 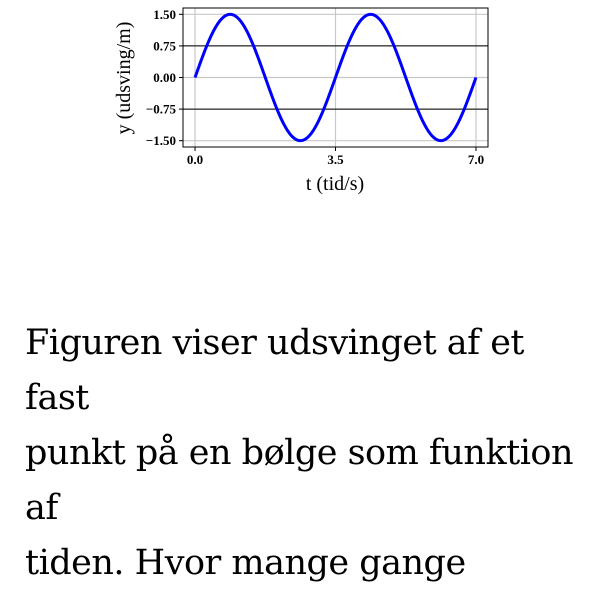 I want to click on x-tick-label: 0.0, so click(x=195, y=159).